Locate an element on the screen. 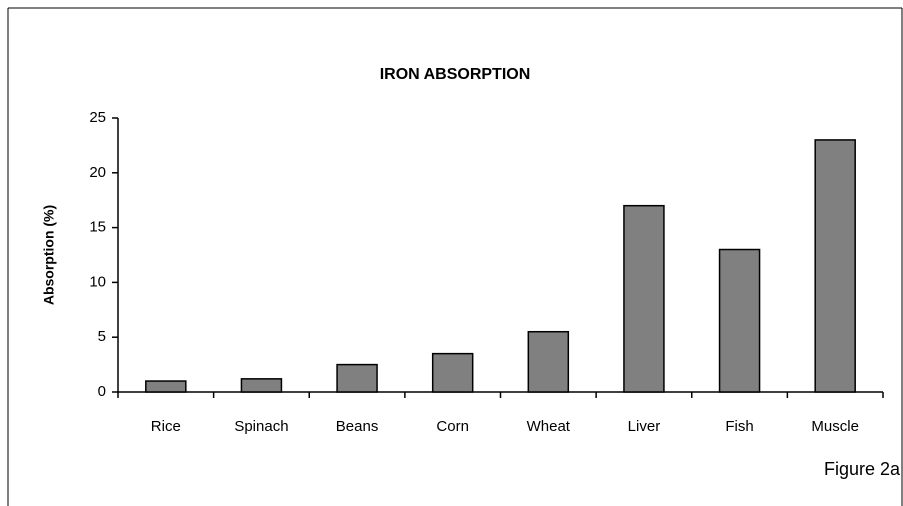 Image resolution: width=903 pixels, height=506 pixels. x-tick-label: Spinach is located at coordinates (261, 426).